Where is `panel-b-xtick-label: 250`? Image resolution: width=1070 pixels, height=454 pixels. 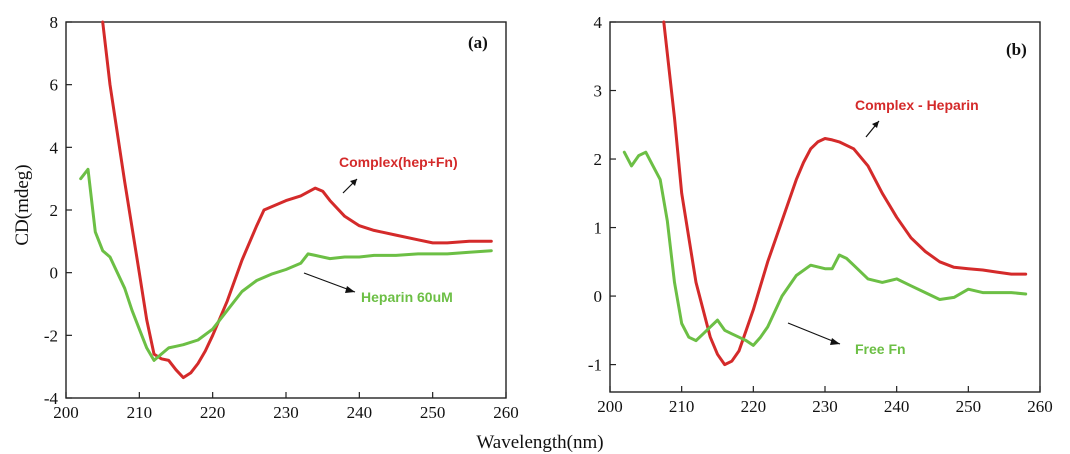 panel-b-xtick-label: 250 is located at coordinates (969, 406).